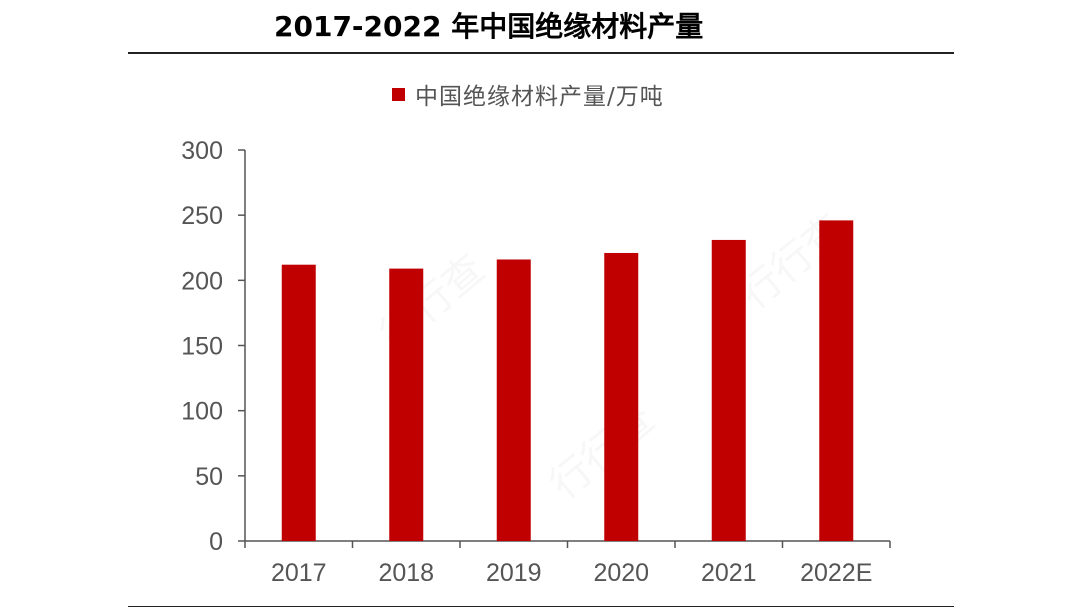 This screenshot has height=615, width=1071. Describe the element at coordinates (216, 542) in the screenshot. I see `y-tick-label: 0` at that location.